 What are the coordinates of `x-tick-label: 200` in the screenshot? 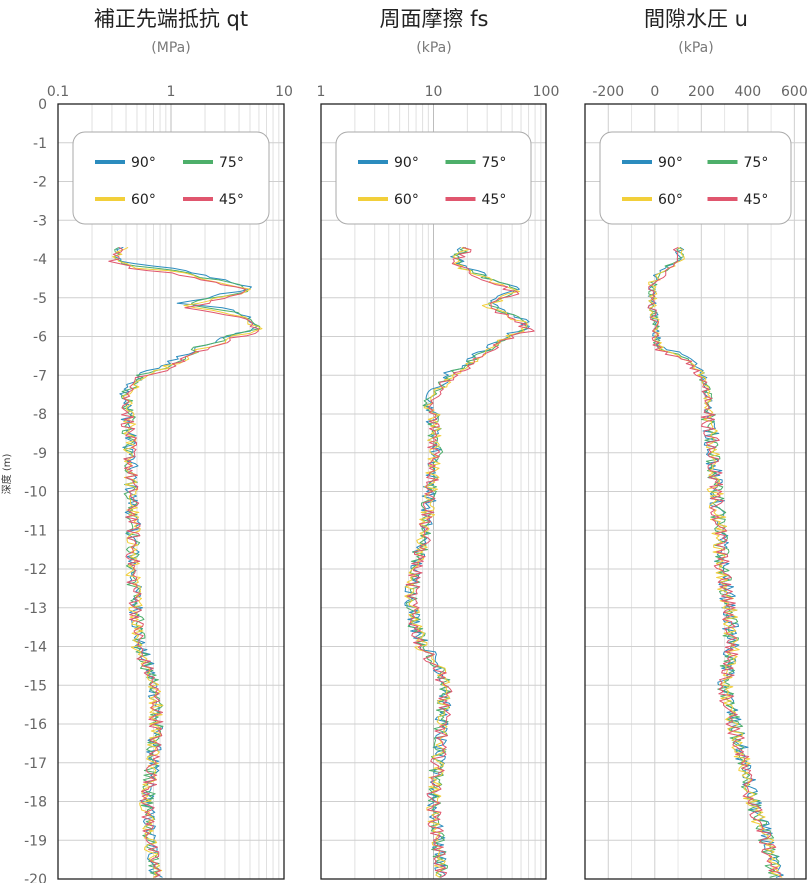 It's located at (701, 92).